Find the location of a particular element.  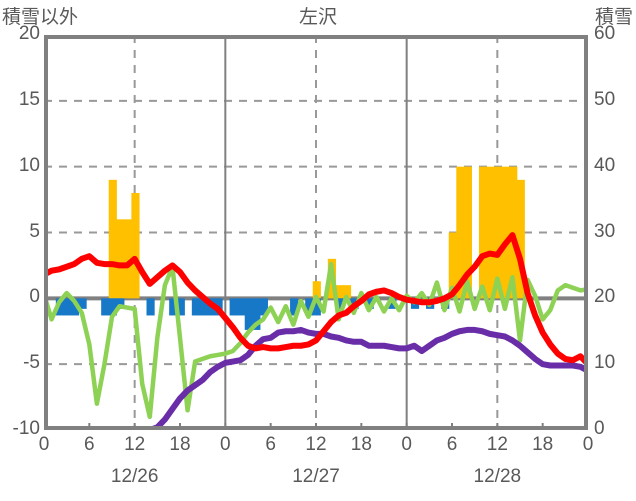

y-axis-left-tick: 5 is located at coordinates (34, 231).